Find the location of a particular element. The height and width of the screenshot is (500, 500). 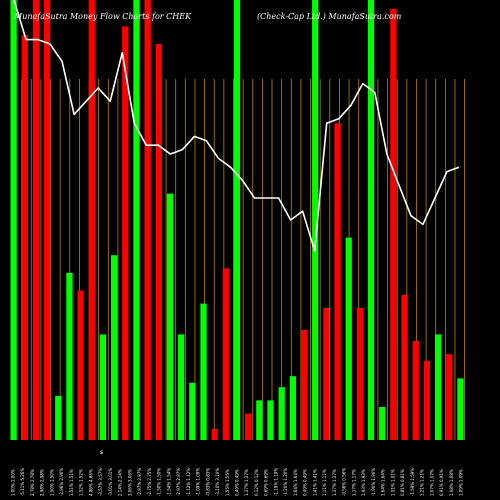

x-tick-label: -2.96% 2.96% is located at coordinates (61, 482).